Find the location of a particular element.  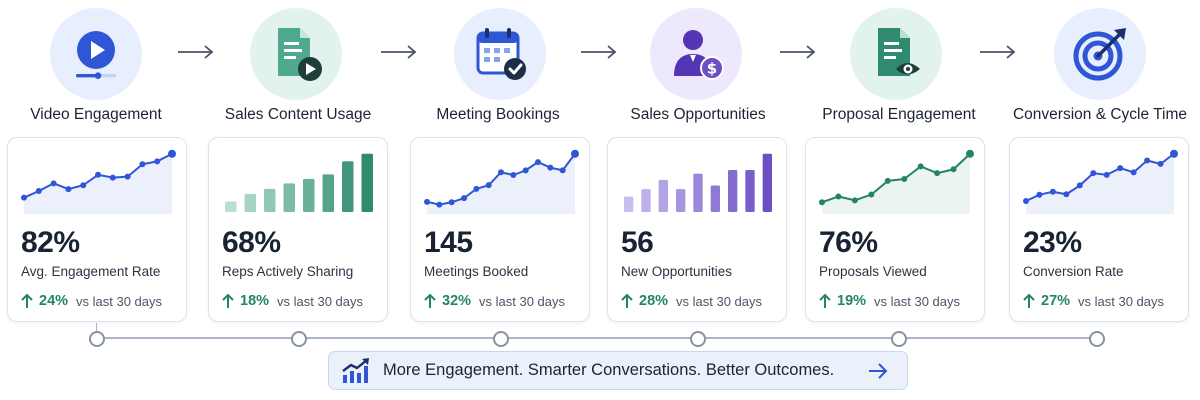

change-value: 28% is located at coordinates (654, 301).